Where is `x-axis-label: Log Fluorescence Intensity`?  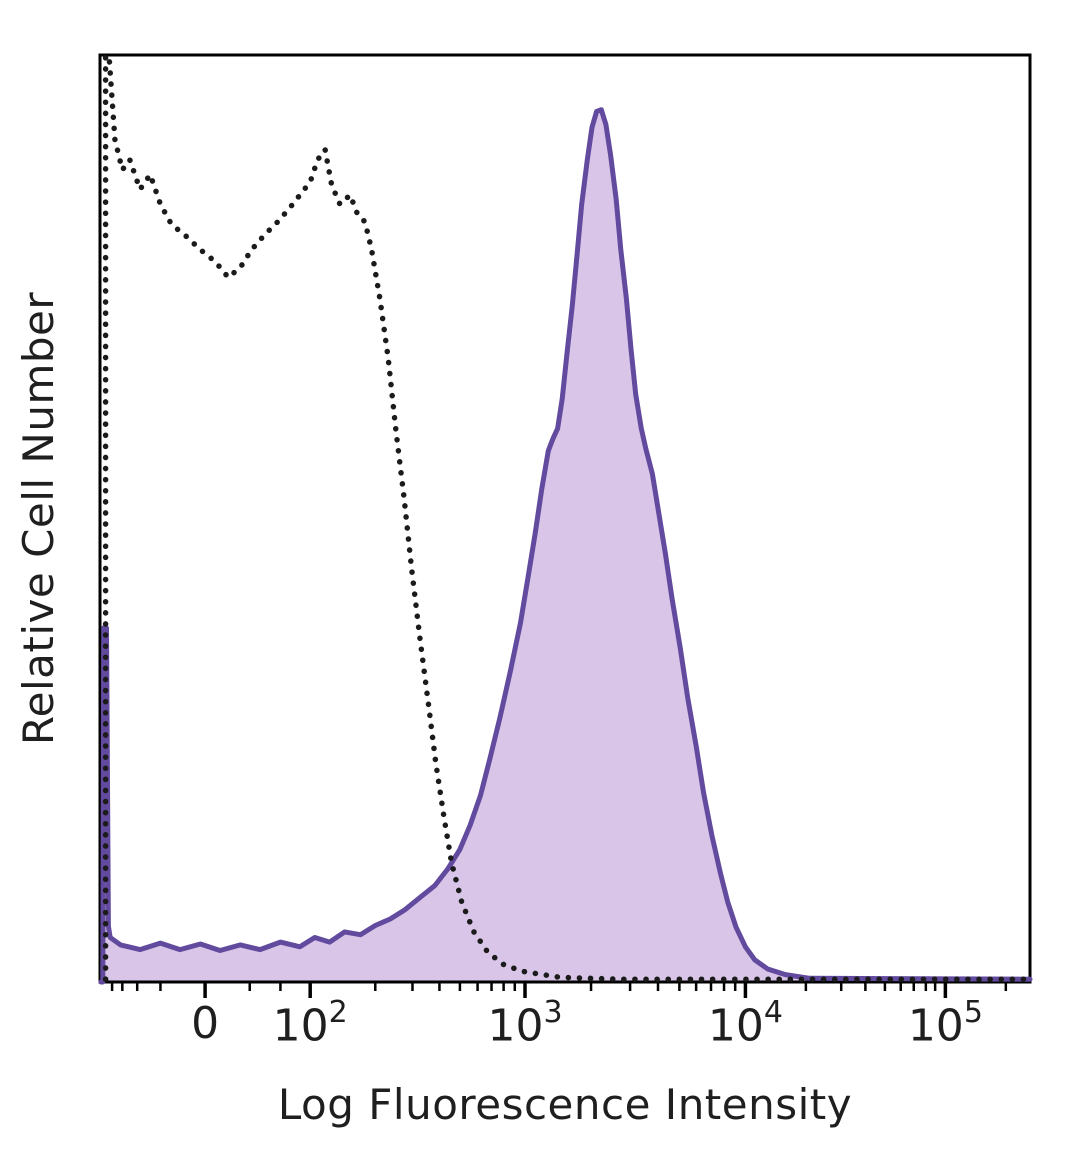 x-axis-label: Log Fluorescence Intensity is located at coordinates (565, 1104).